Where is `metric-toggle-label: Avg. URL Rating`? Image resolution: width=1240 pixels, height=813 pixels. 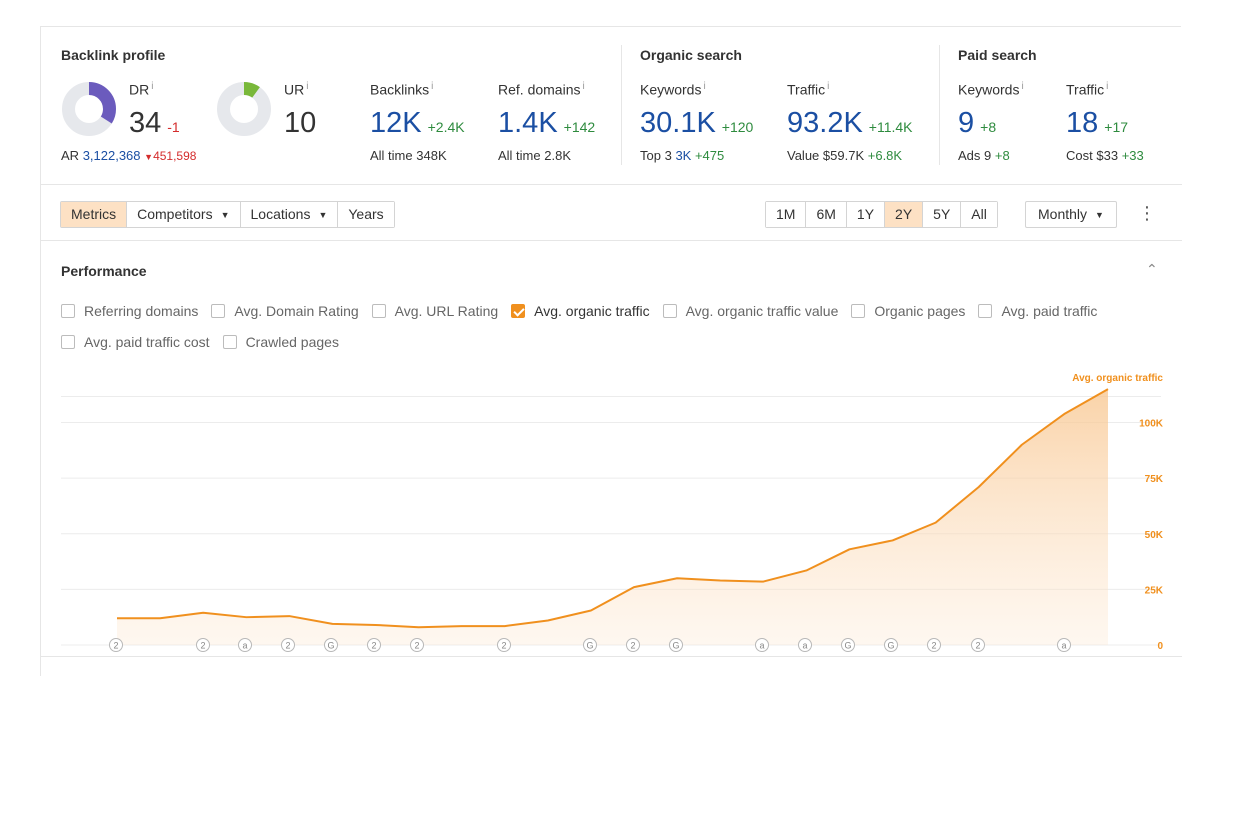 metric-toggle-label: Avg. URL Rating is located at coordinates (446, 311).